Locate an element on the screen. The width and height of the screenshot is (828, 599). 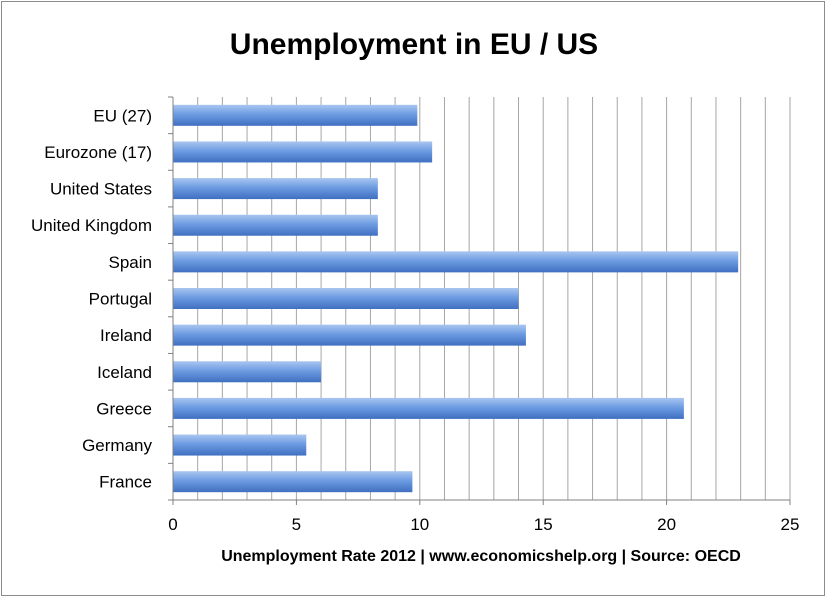
x-tick-label: 20 is located at coordinates (666, 524).